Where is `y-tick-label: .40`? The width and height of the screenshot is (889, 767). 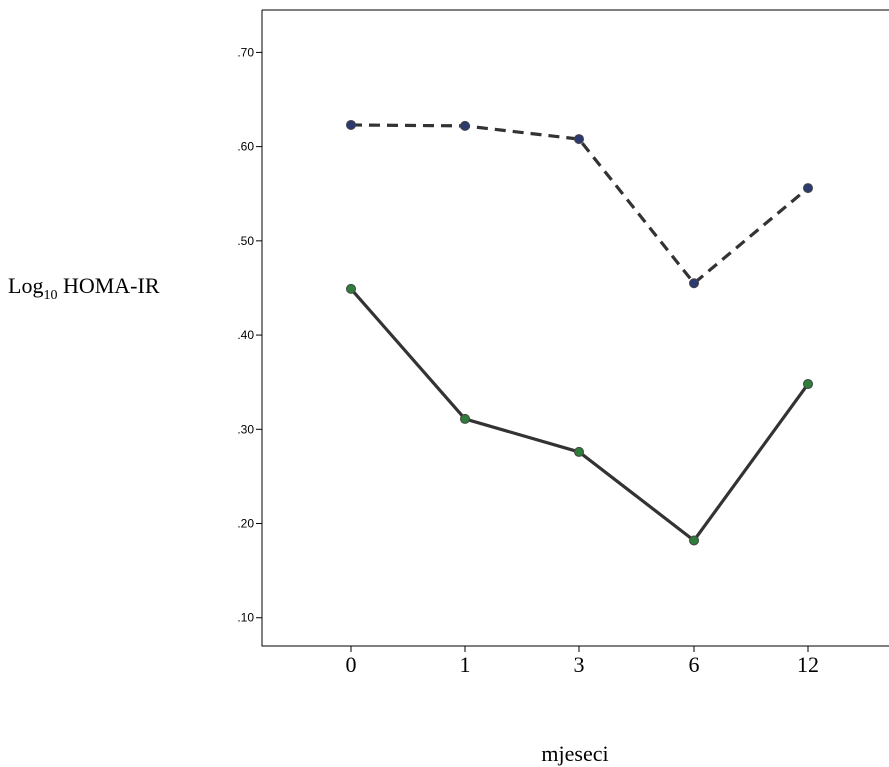
y-tick-label: .40 is located at coordinates (245, 335).